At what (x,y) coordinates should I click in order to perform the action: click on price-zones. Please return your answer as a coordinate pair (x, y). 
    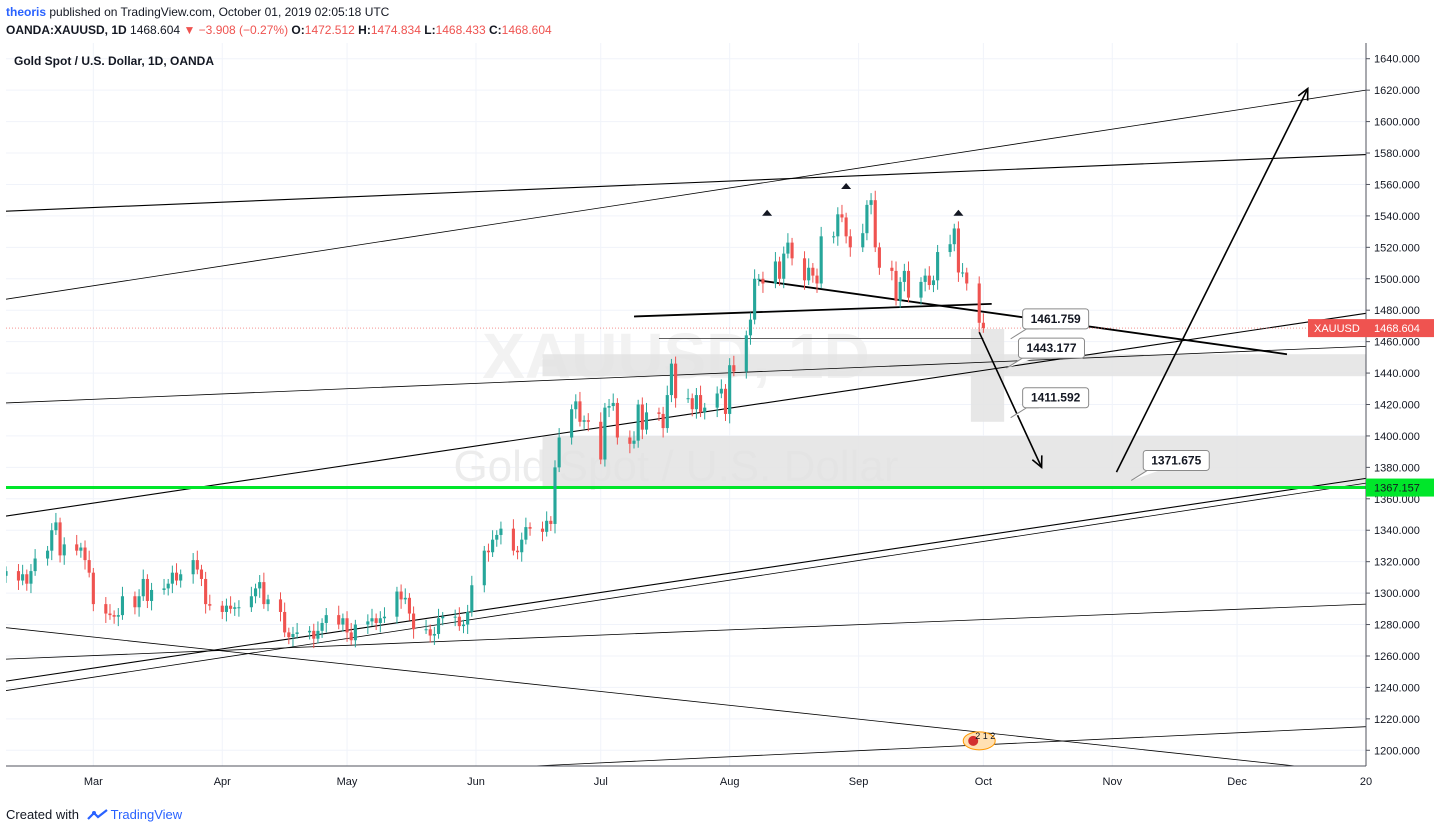
    Looking at the image, I should click on (954, 408).